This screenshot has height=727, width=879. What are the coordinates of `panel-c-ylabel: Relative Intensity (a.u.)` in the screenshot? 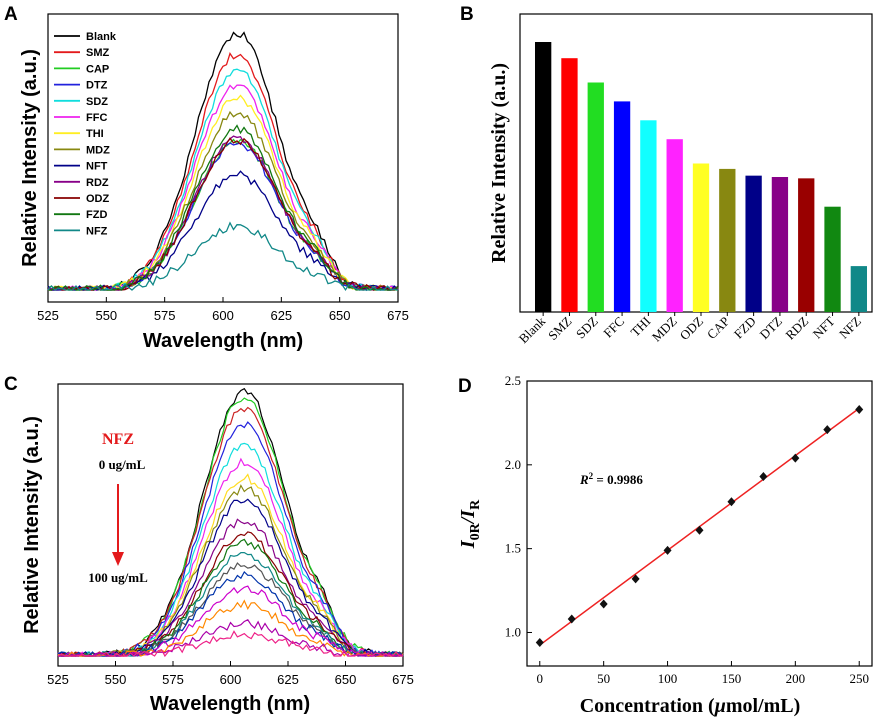 It's located at (32, 525).